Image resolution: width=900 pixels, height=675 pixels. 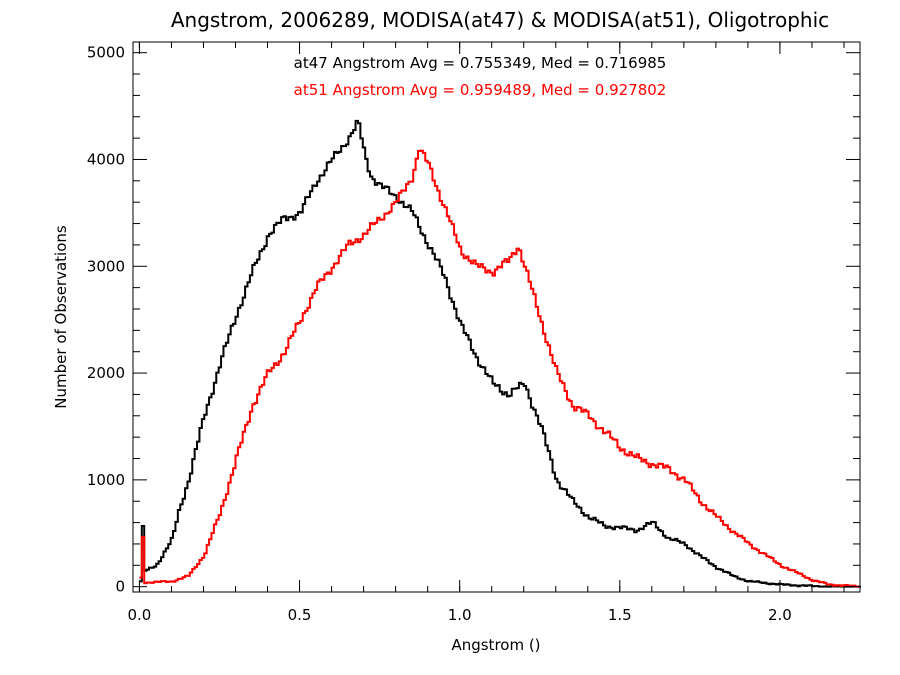 What do you see at coordinates (106, 266) in the screenshot?
I see `y-tick-label: 3000` at bounding box center [106, 266].